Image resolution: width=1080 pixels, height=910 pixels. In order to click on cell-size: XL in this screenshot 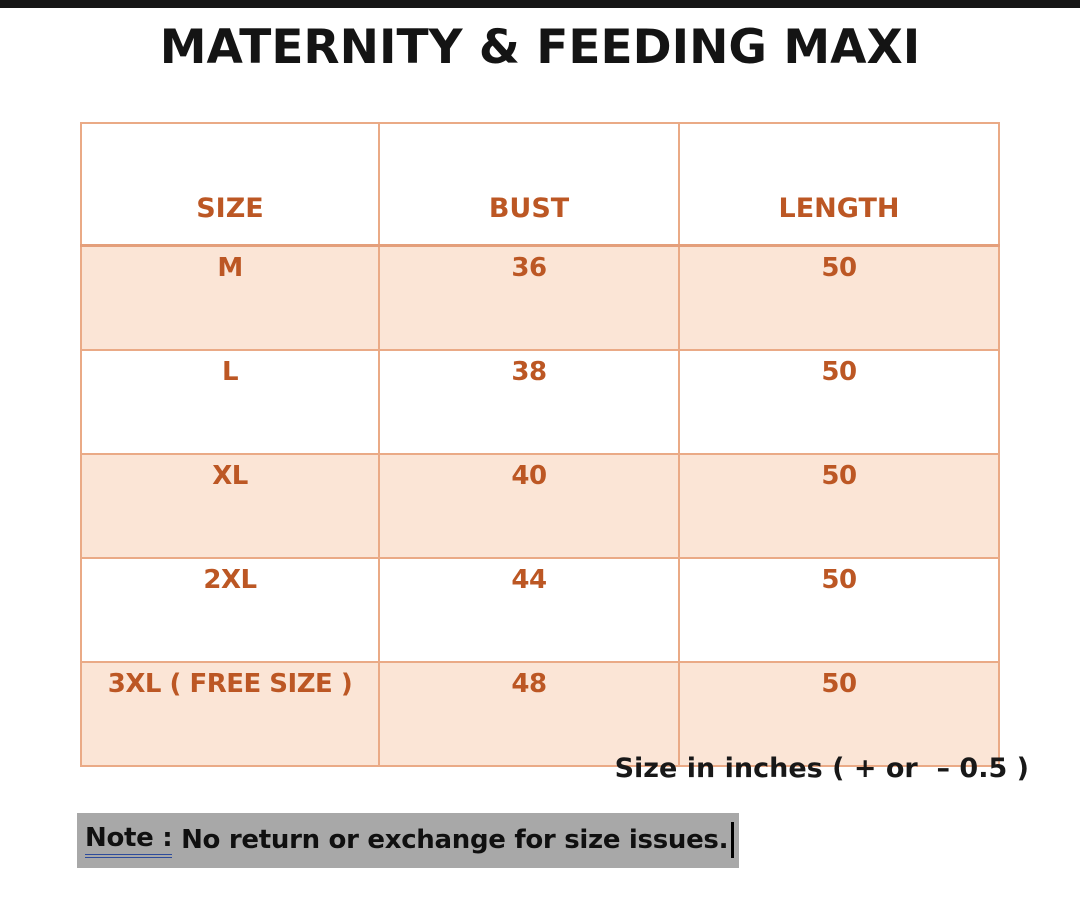, I will do `click(230, 506)`.